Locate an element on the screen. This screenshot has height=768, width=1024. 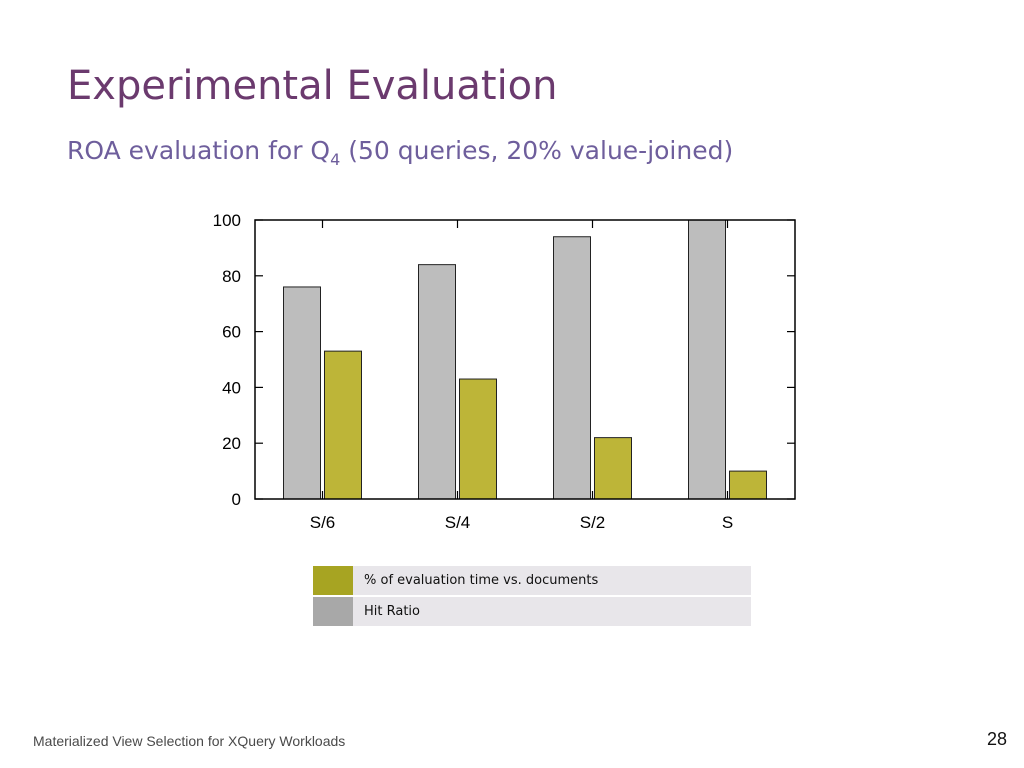
subtitle-subscript: 4 is located at coordinates (335, 159).